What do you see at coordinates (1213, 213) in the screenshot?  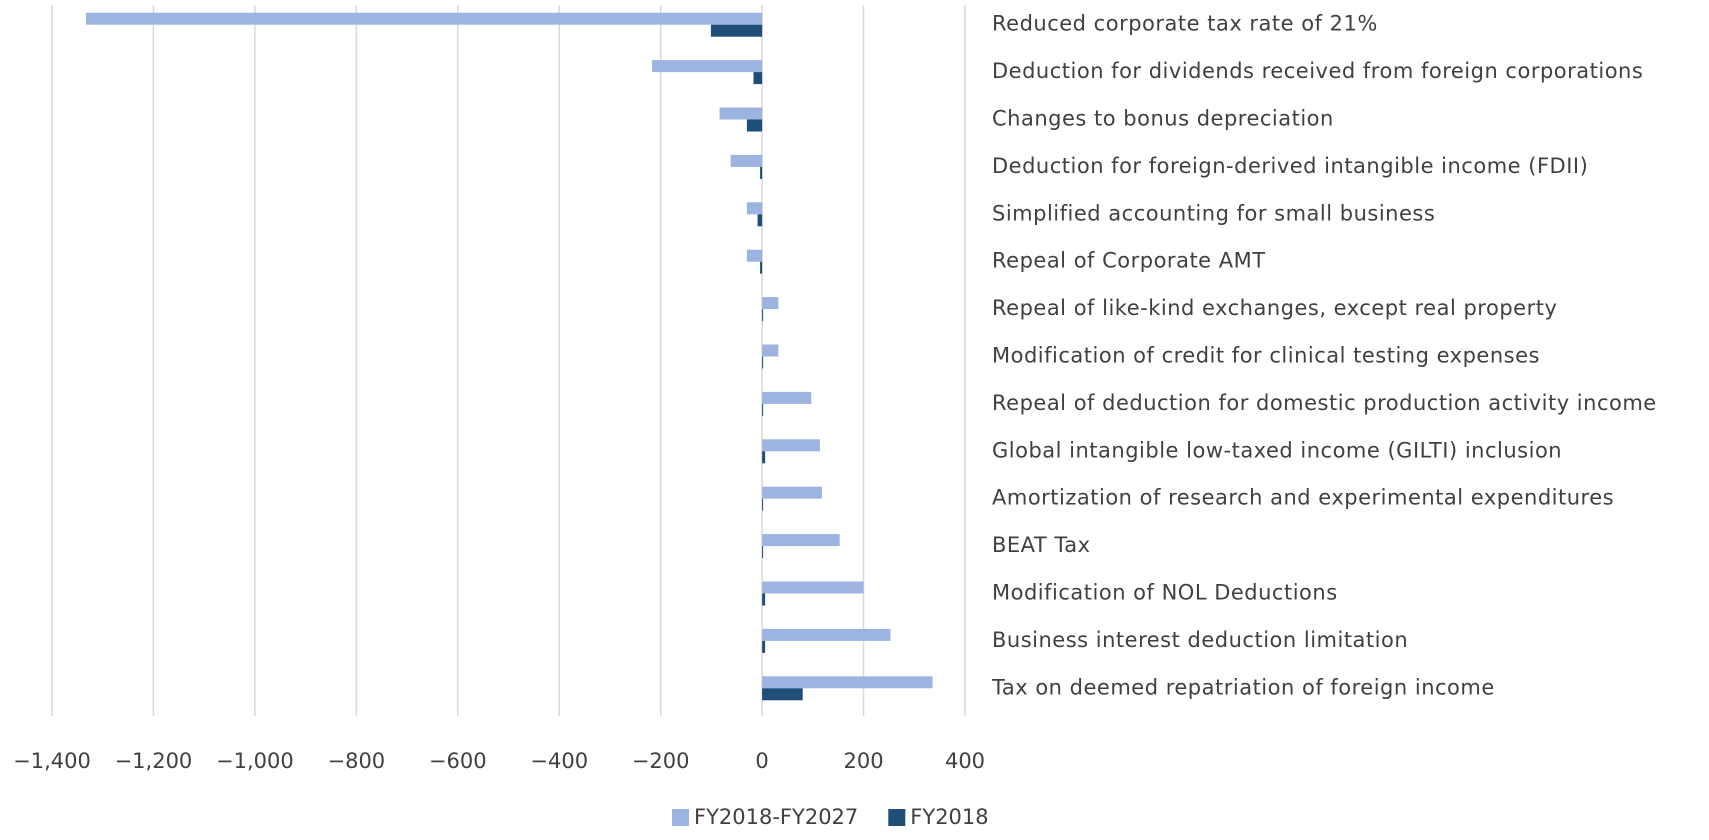 I see `category-label: Simplified accounting for small business` at bounding box center [1213, 213].